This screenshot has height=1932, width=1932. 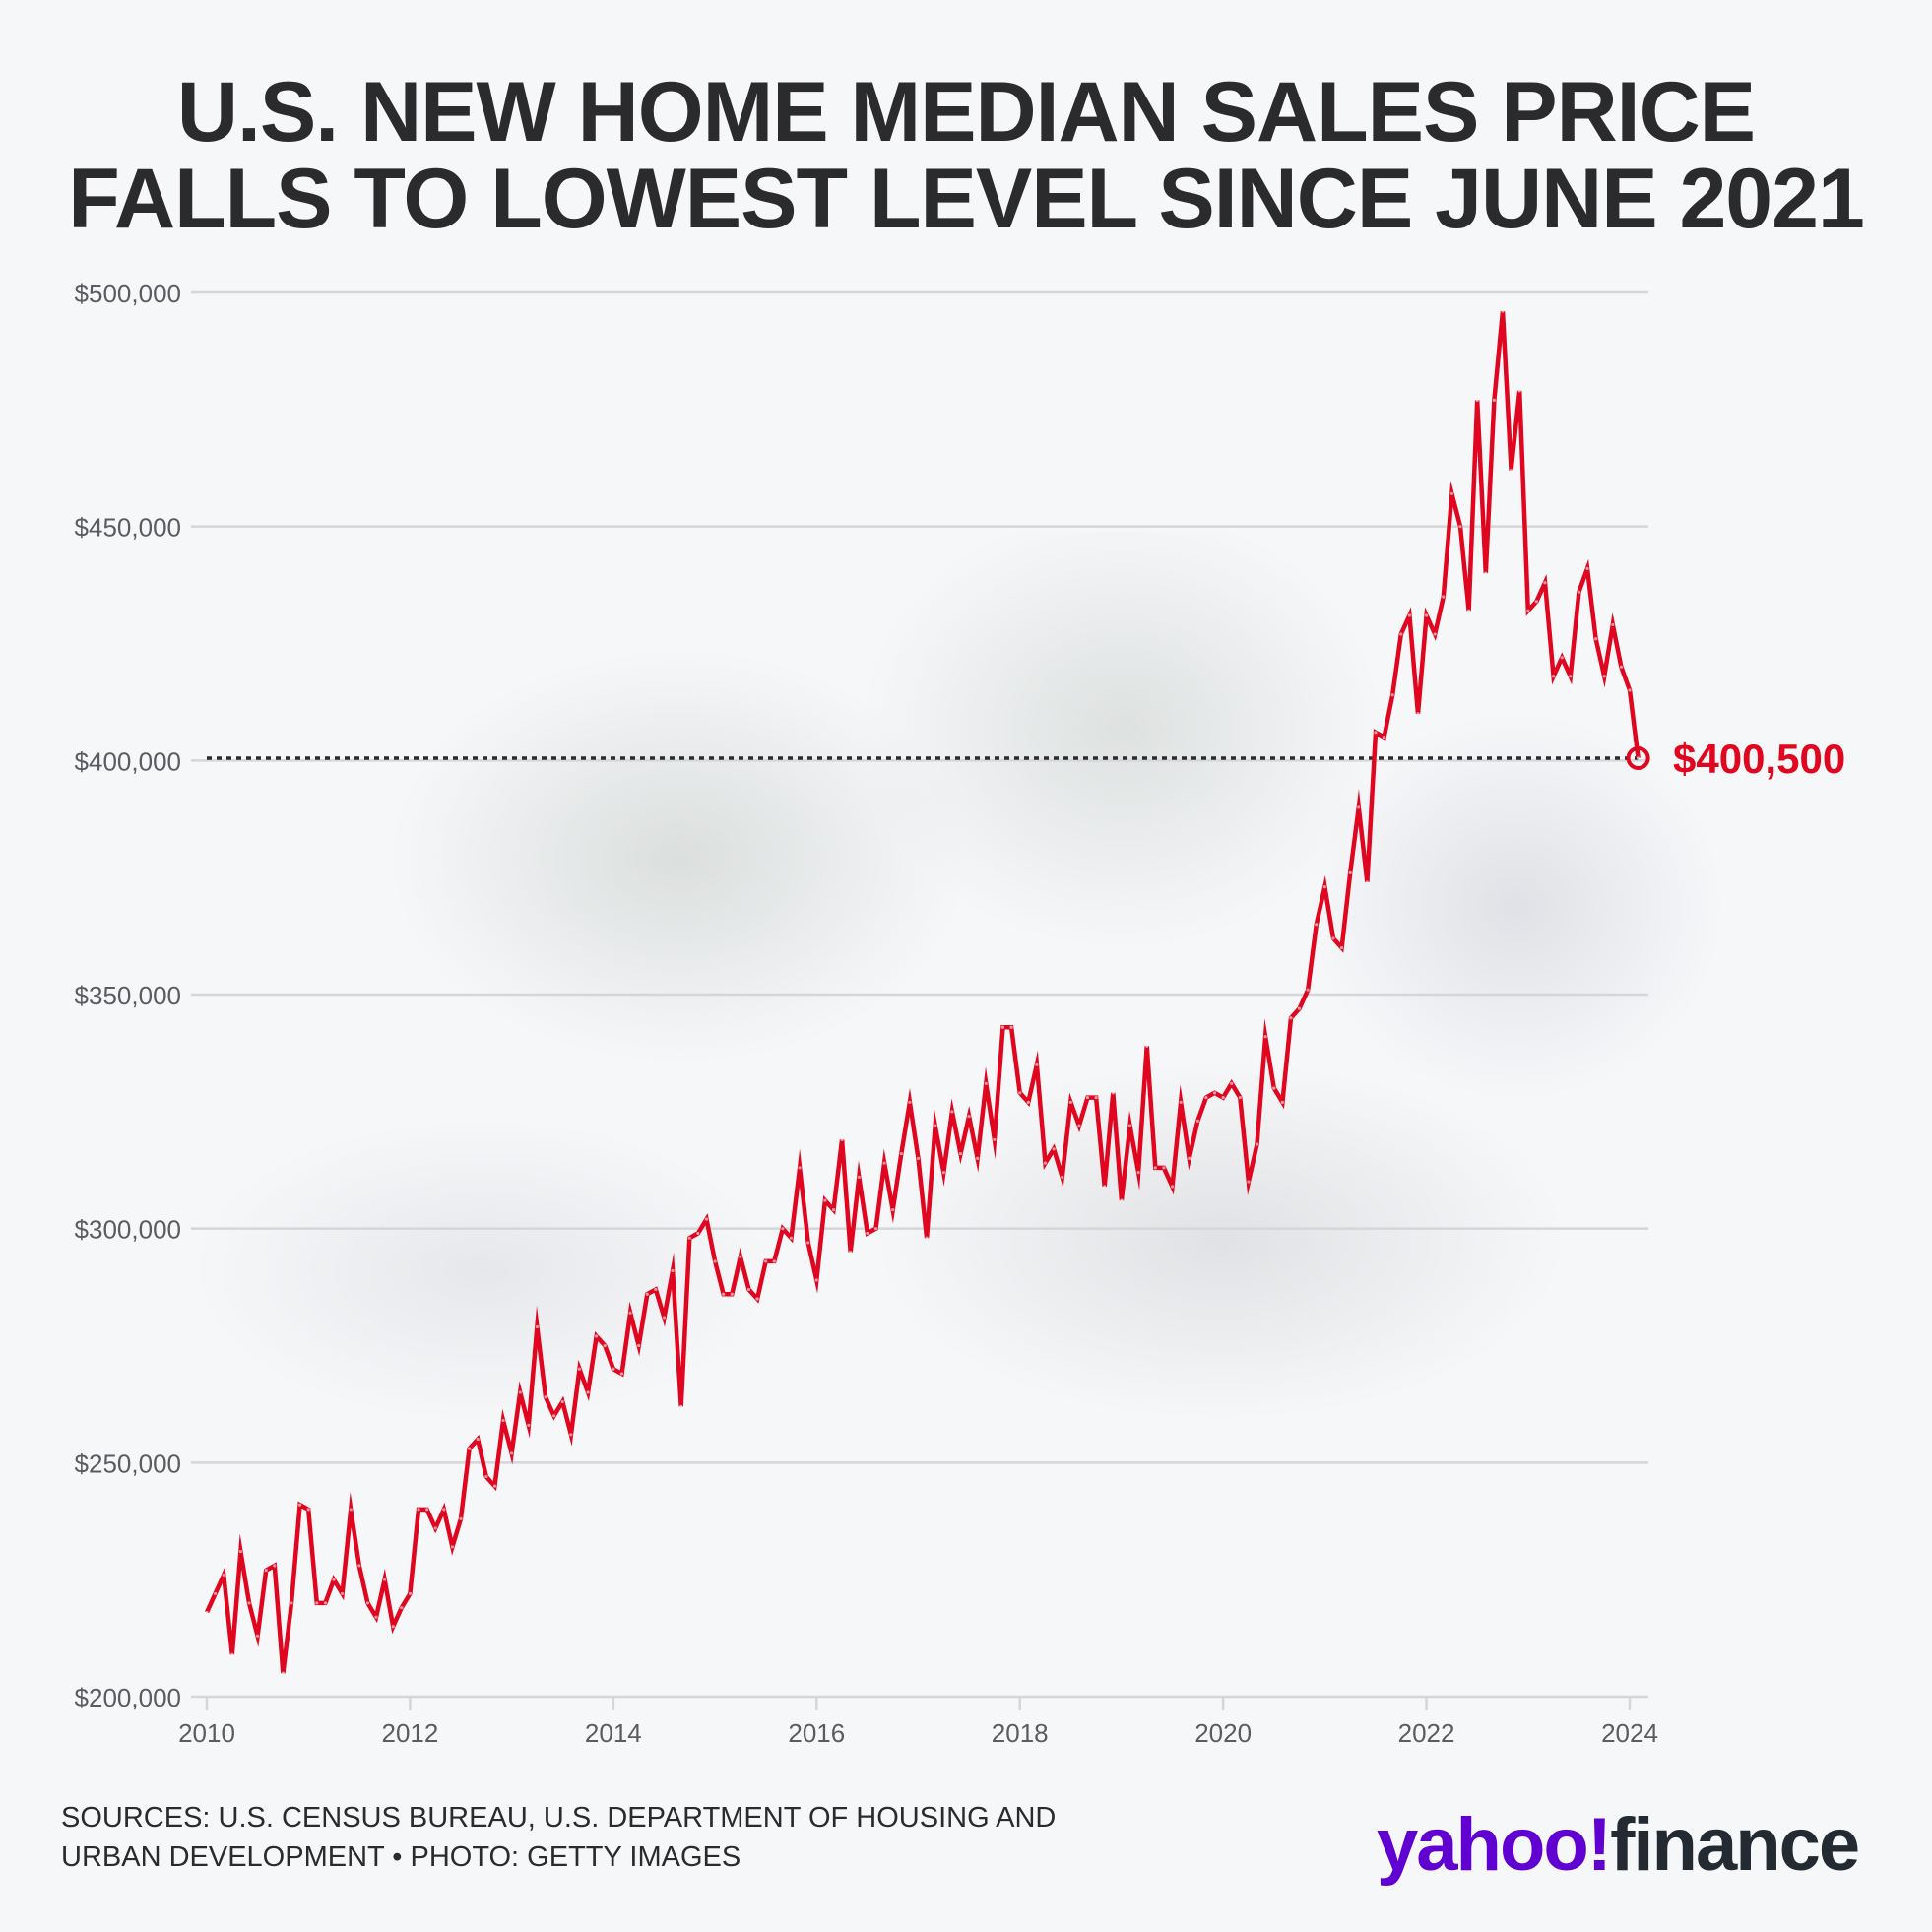 What do you see at coordinates (1020, 1733) in the screenshot?
I see `x-tick-label: 2018` at bounding box center [1020, 1733].